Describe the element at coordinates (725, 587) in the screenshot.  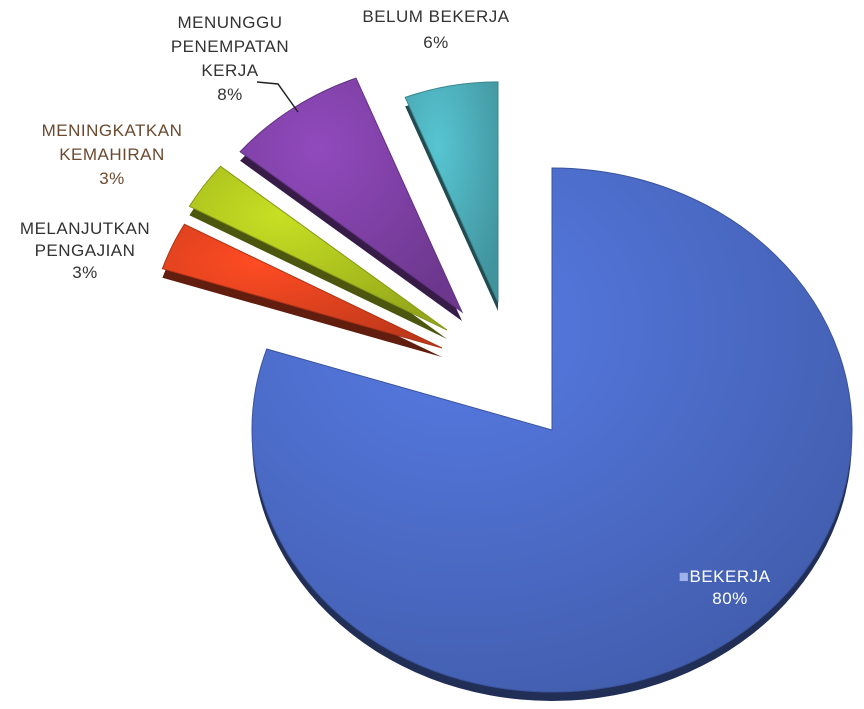
I see `data-label-bekerja: BEKERJA 80% ■` at that location.